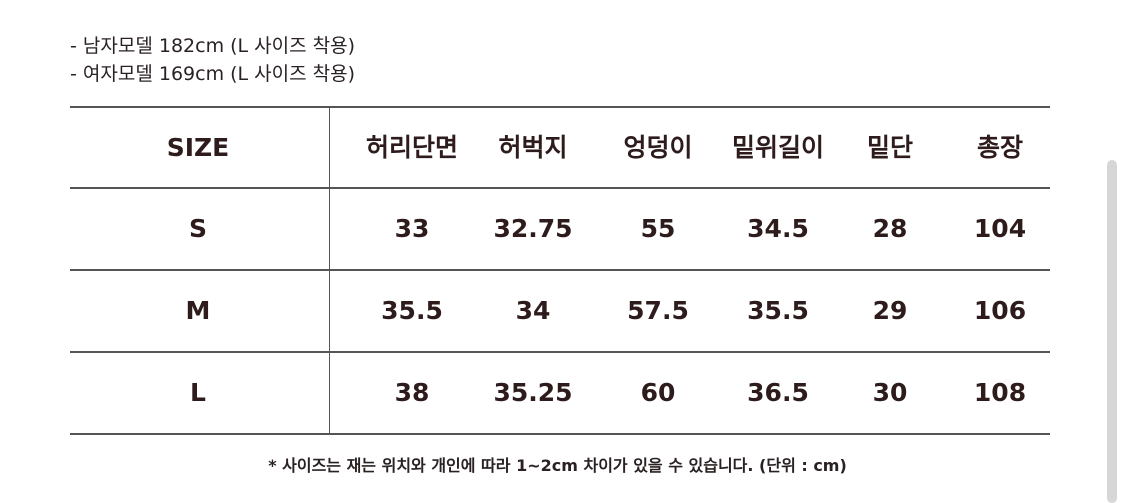  What do you see at coordinates (412, 228) in the screenshot?
I see `table-cell: 33` at bounding box center [412, 228].